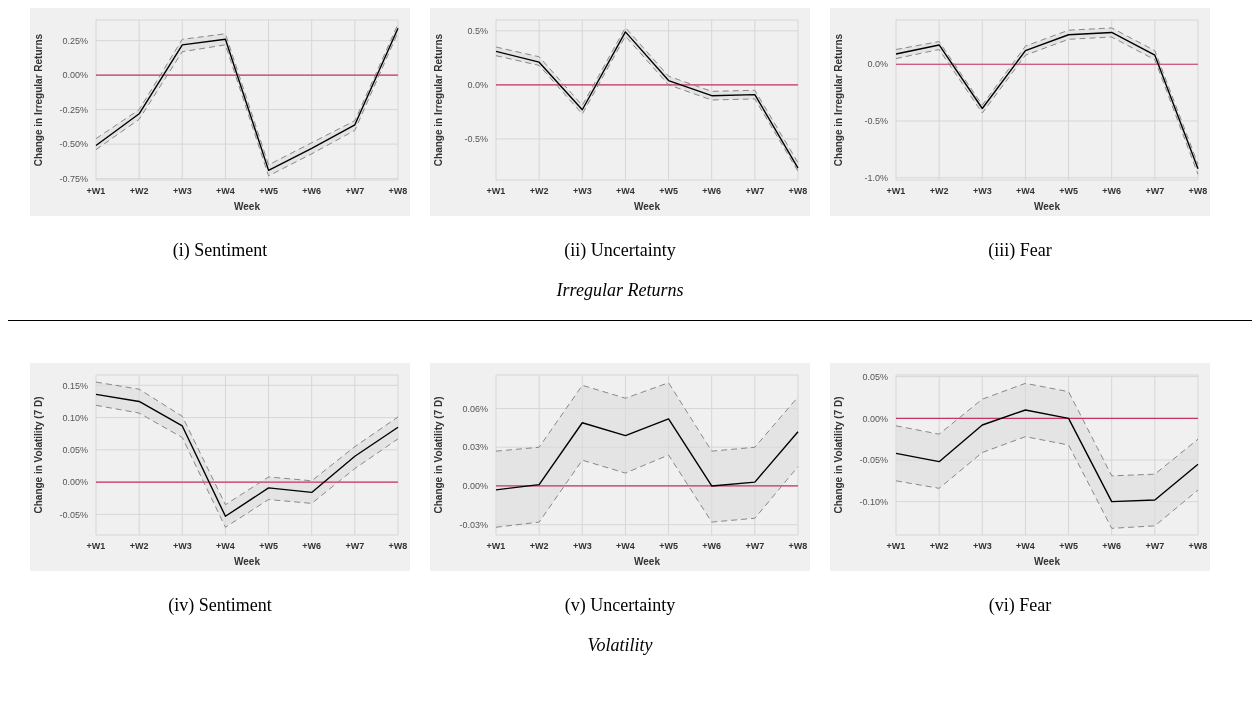 The width and height of the screenshot is (1260, 715). What do you see at coordinates (1020, 250) in the screenshot?
I see `text: (iii) Fear` at bounding box center [1020, 250].